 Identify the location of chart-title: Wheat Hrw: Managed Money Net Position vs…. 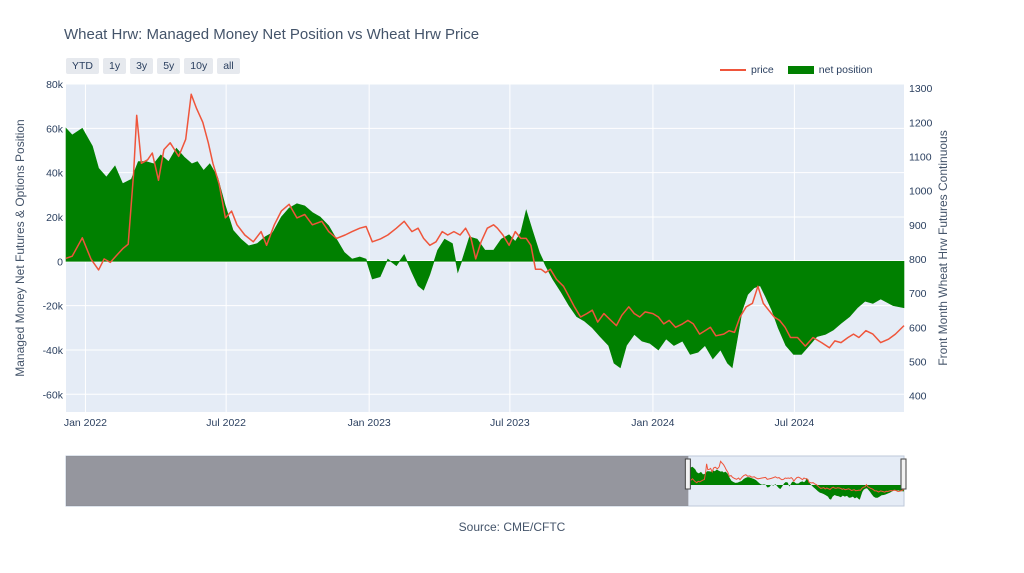
(272, 34).